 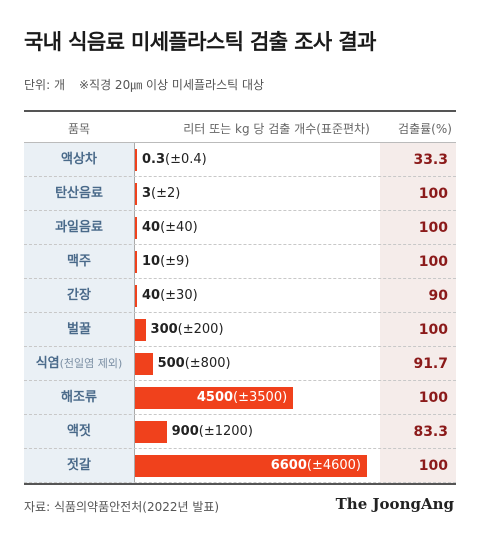 I want to click on category-name: 벌꿀, so click(x=79, y=329).